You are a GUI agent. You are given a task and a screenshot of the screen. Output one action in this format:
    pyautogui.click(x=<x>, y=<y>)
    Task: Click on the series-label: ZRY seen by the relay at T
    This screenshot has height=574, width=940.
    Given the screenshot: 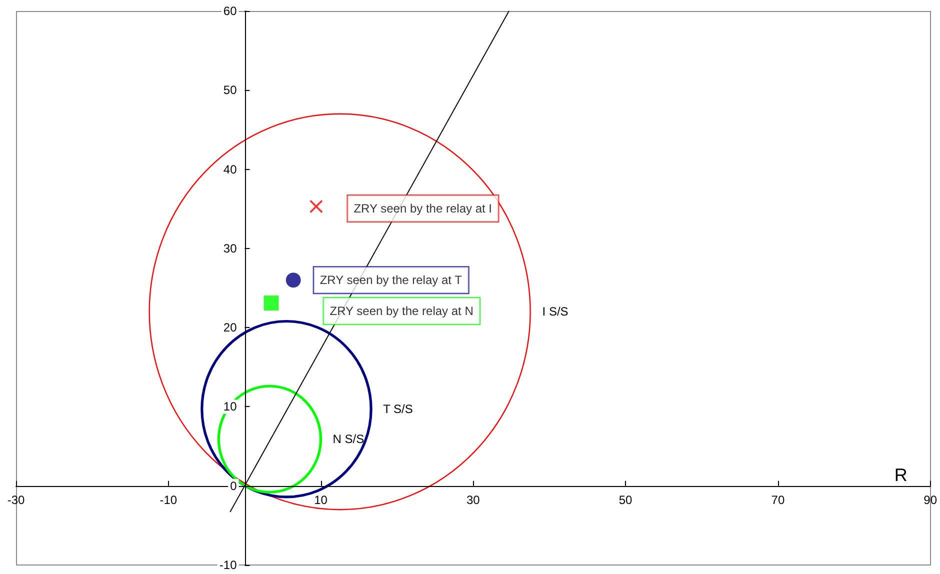 What is the action you would take?
    pyautogui.click(x=391, y=280)
    